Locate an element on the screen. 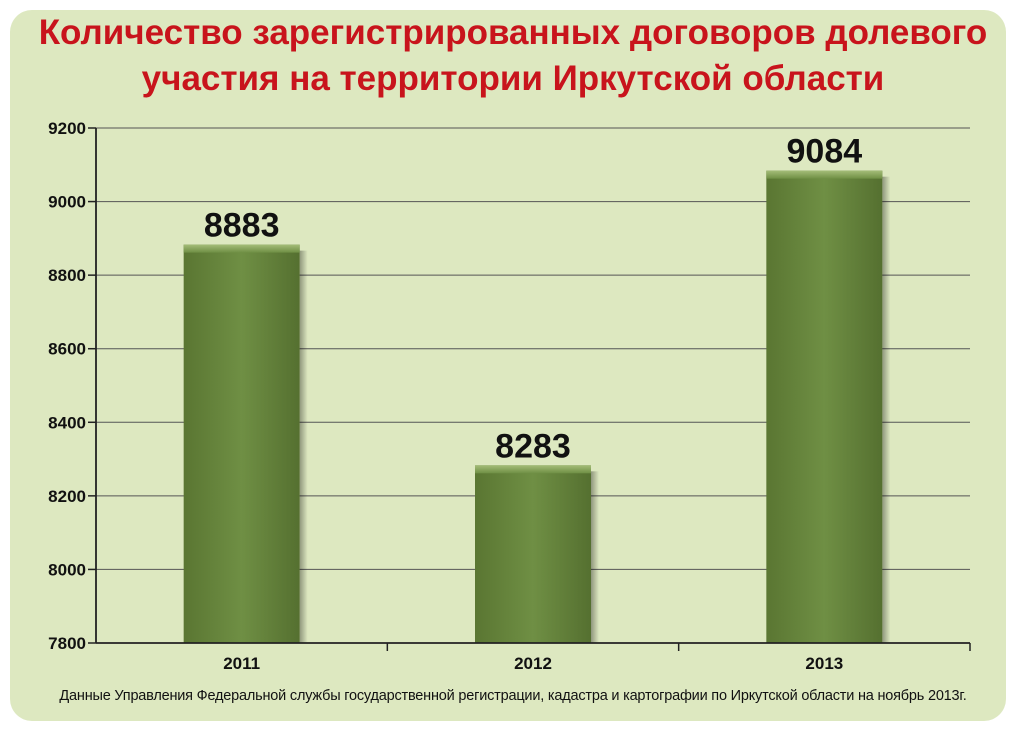 The width and height of the screenshot is (1026, 731). y-tick-label: 8600 is located at coordinates (67, 349).